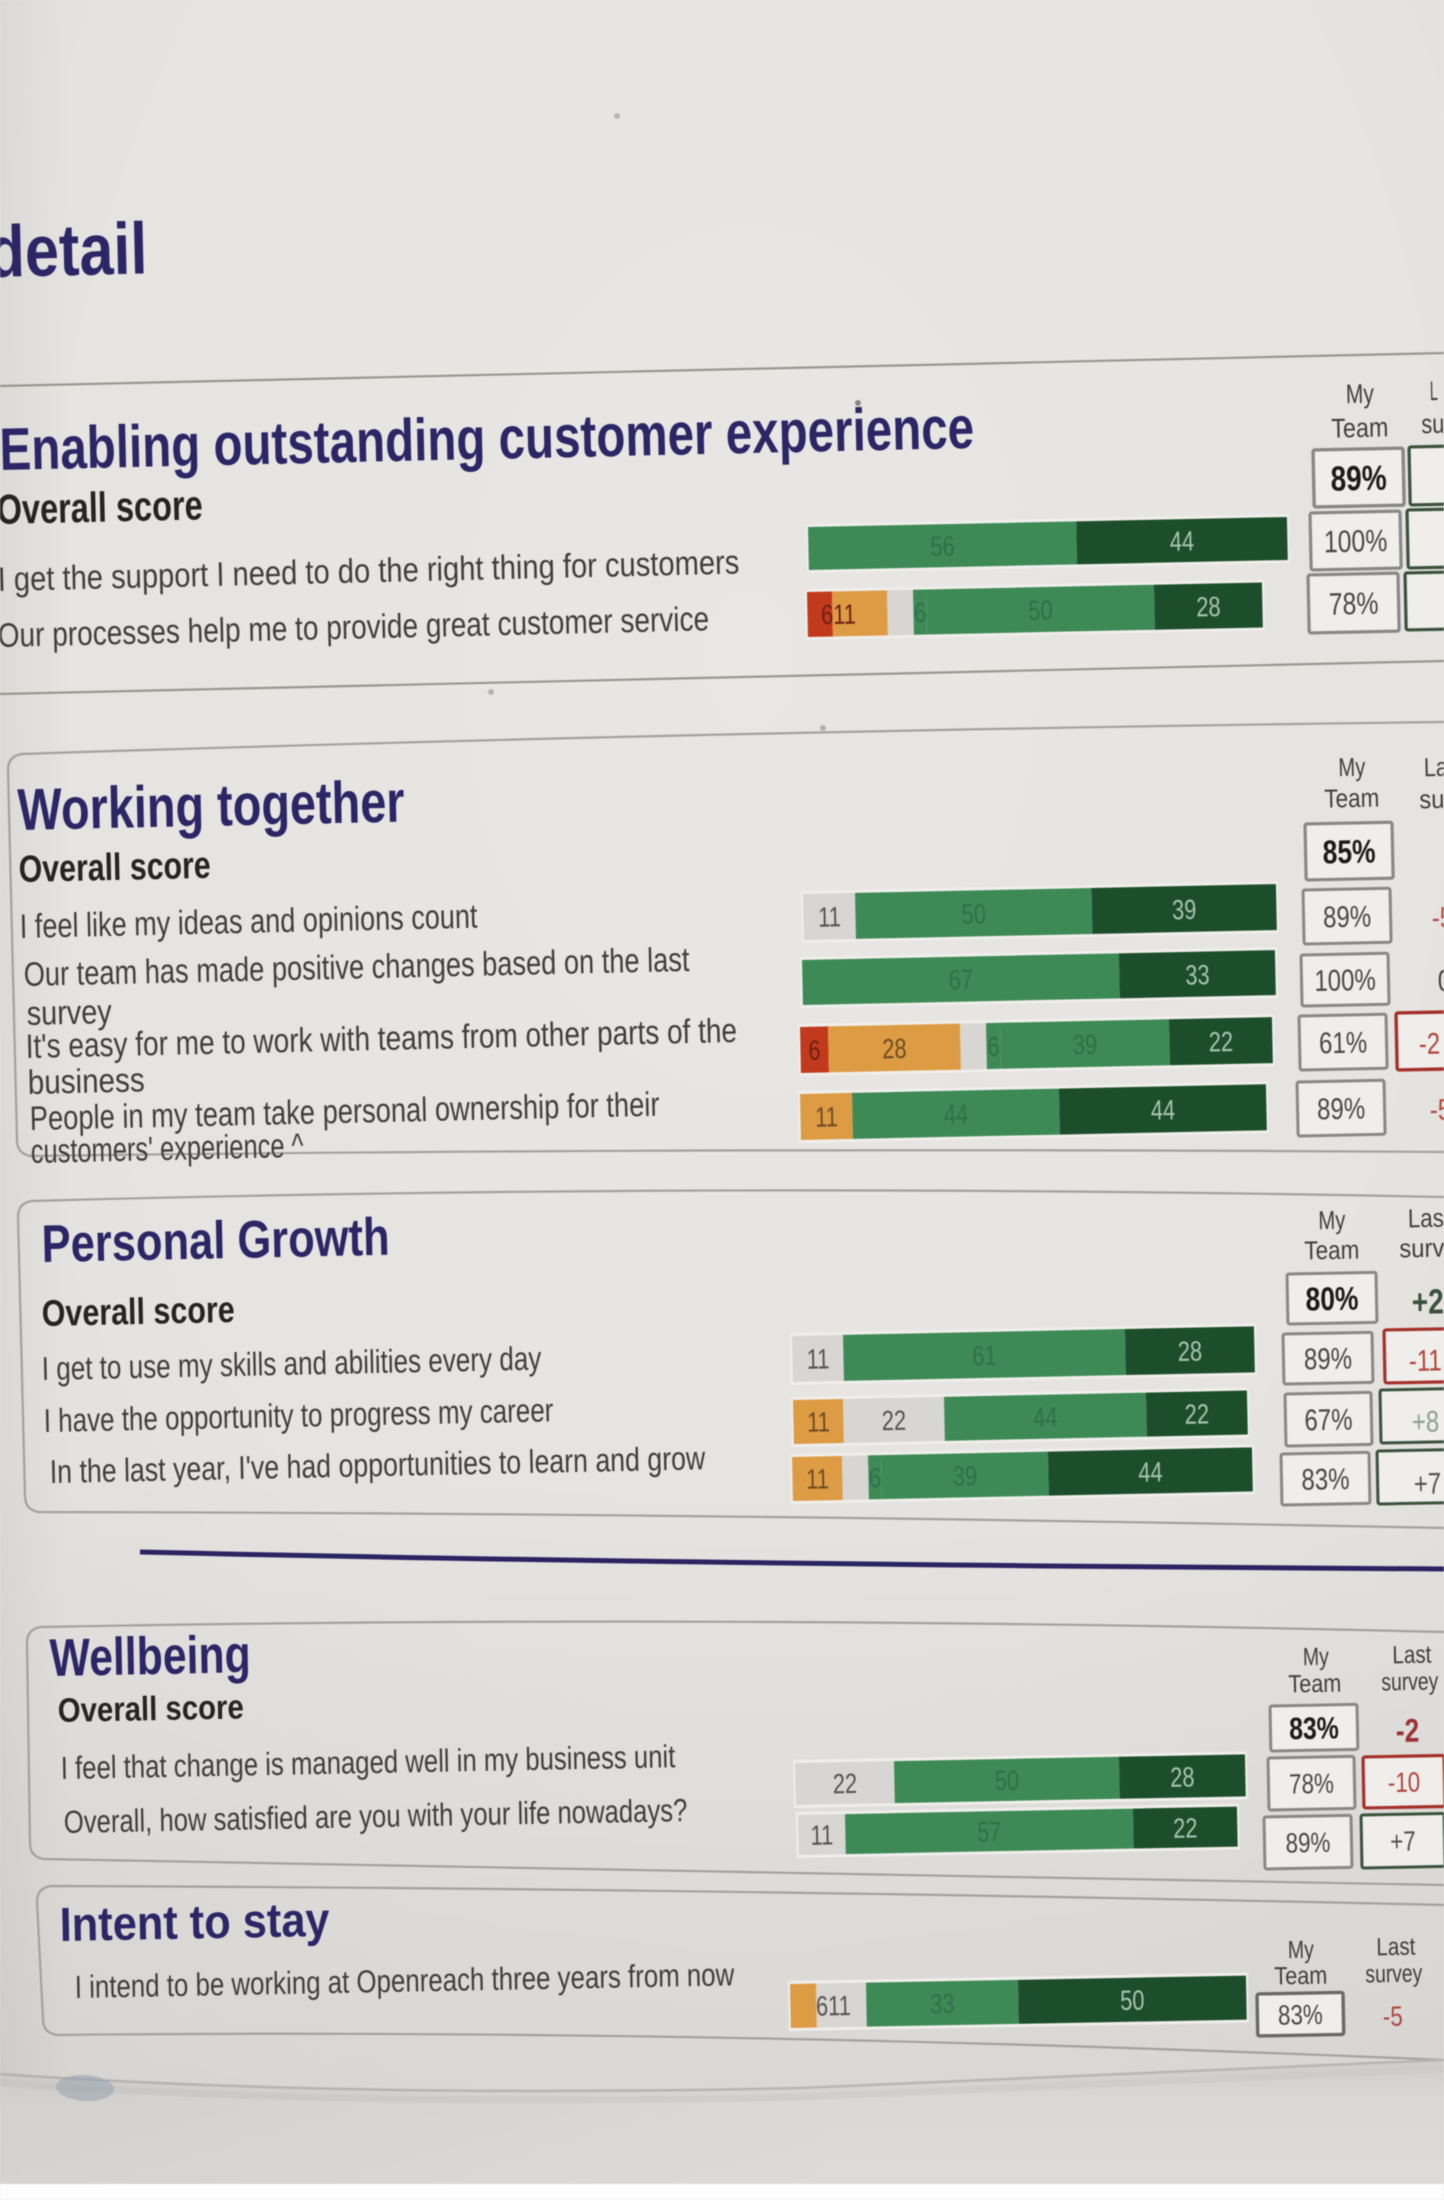  Describe the element at coordinates (86, 1080) in the screenshot. I see `svg-text: business` at that location.